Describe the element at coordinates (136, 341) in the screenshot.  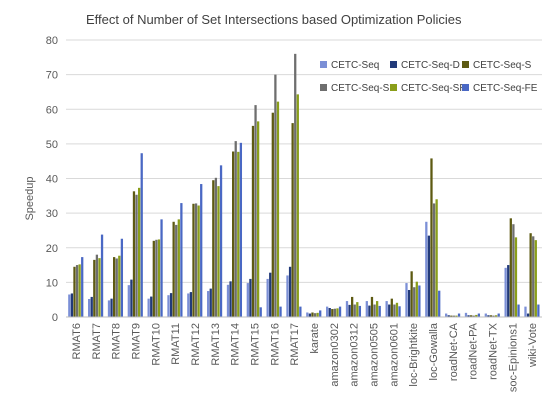
I see `x-tick-label: RMAT9` at that location.